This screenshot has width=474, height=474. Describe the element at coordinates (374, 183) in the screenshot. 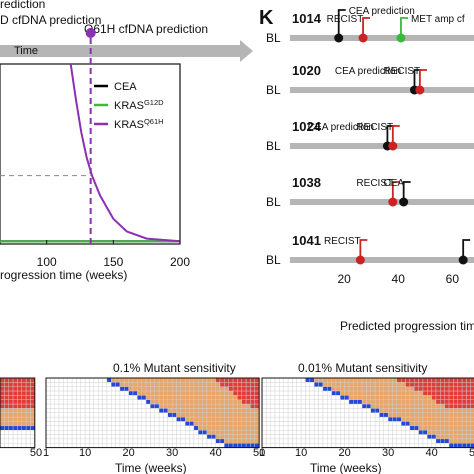

I see `event-label: RECIST` at that location.